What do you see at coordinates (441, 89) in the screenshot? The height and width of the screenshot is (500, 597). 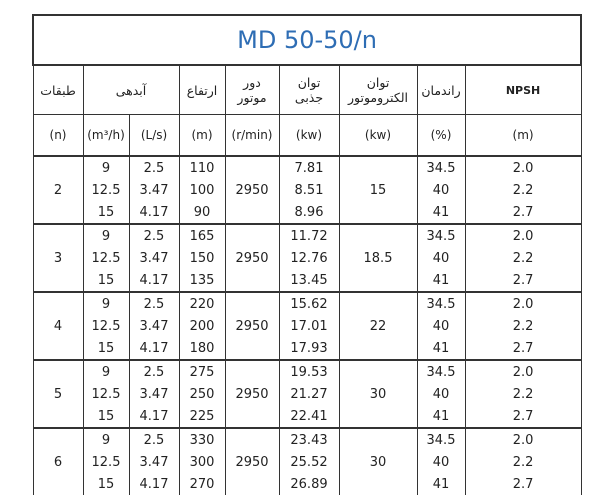 I see `column-header: راندمان` at bounding box center [441, 89].